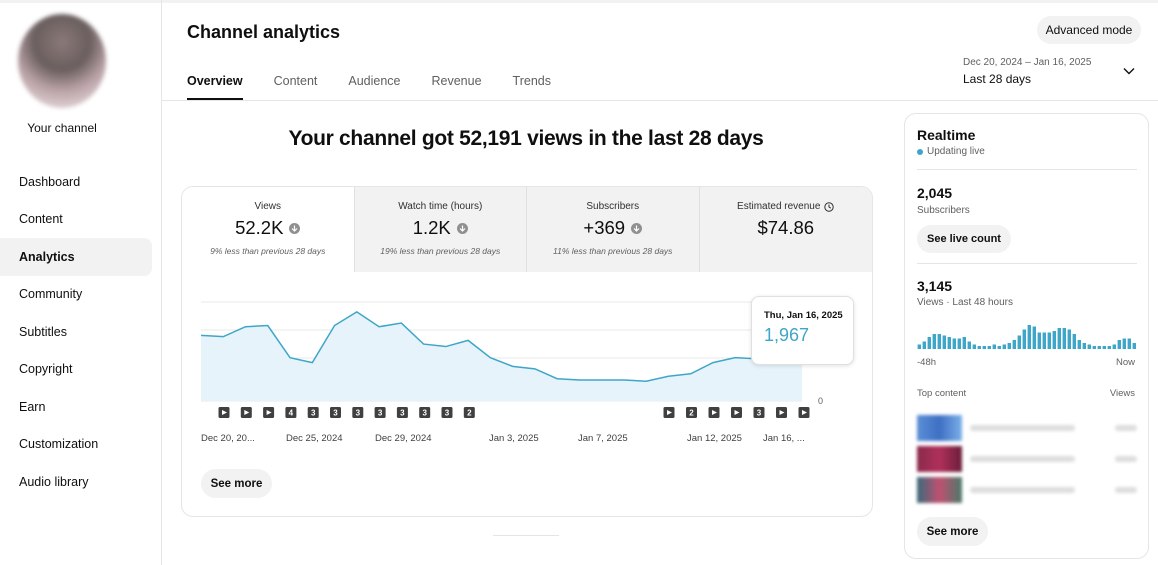 The width and height of the screenshot is (1158, 565). I want to click on sidebar-item-copyright: Copyright, so click(46, 369).